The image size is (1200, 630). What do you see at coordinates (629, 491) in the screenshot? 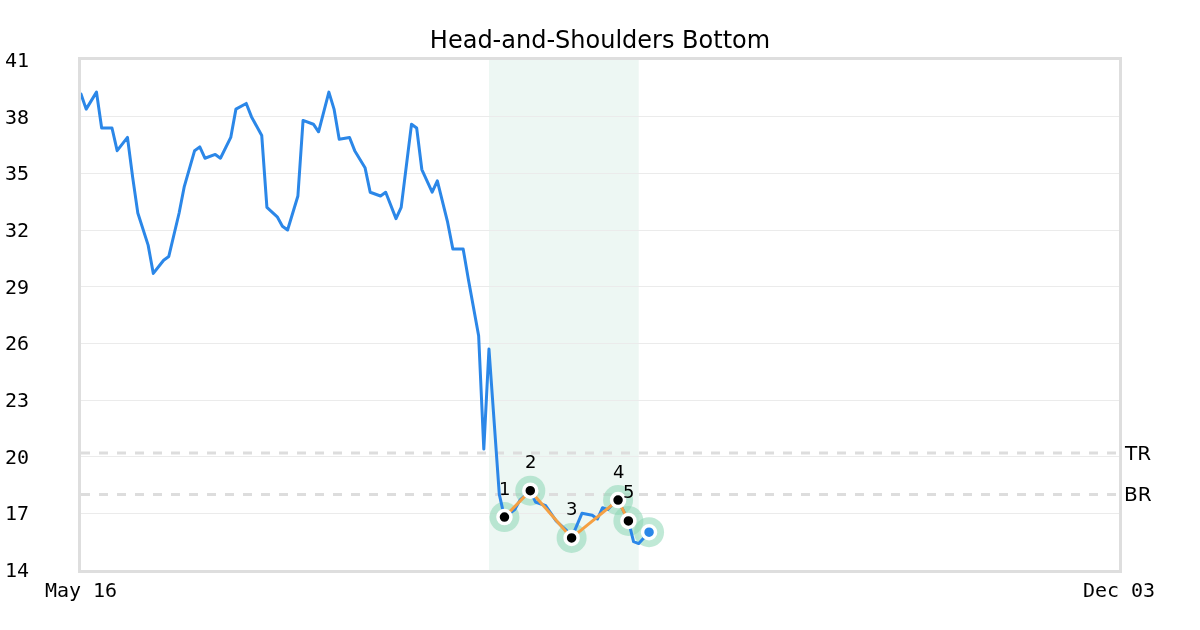
I see `annotation: 5` at bounding box center [629, 491].